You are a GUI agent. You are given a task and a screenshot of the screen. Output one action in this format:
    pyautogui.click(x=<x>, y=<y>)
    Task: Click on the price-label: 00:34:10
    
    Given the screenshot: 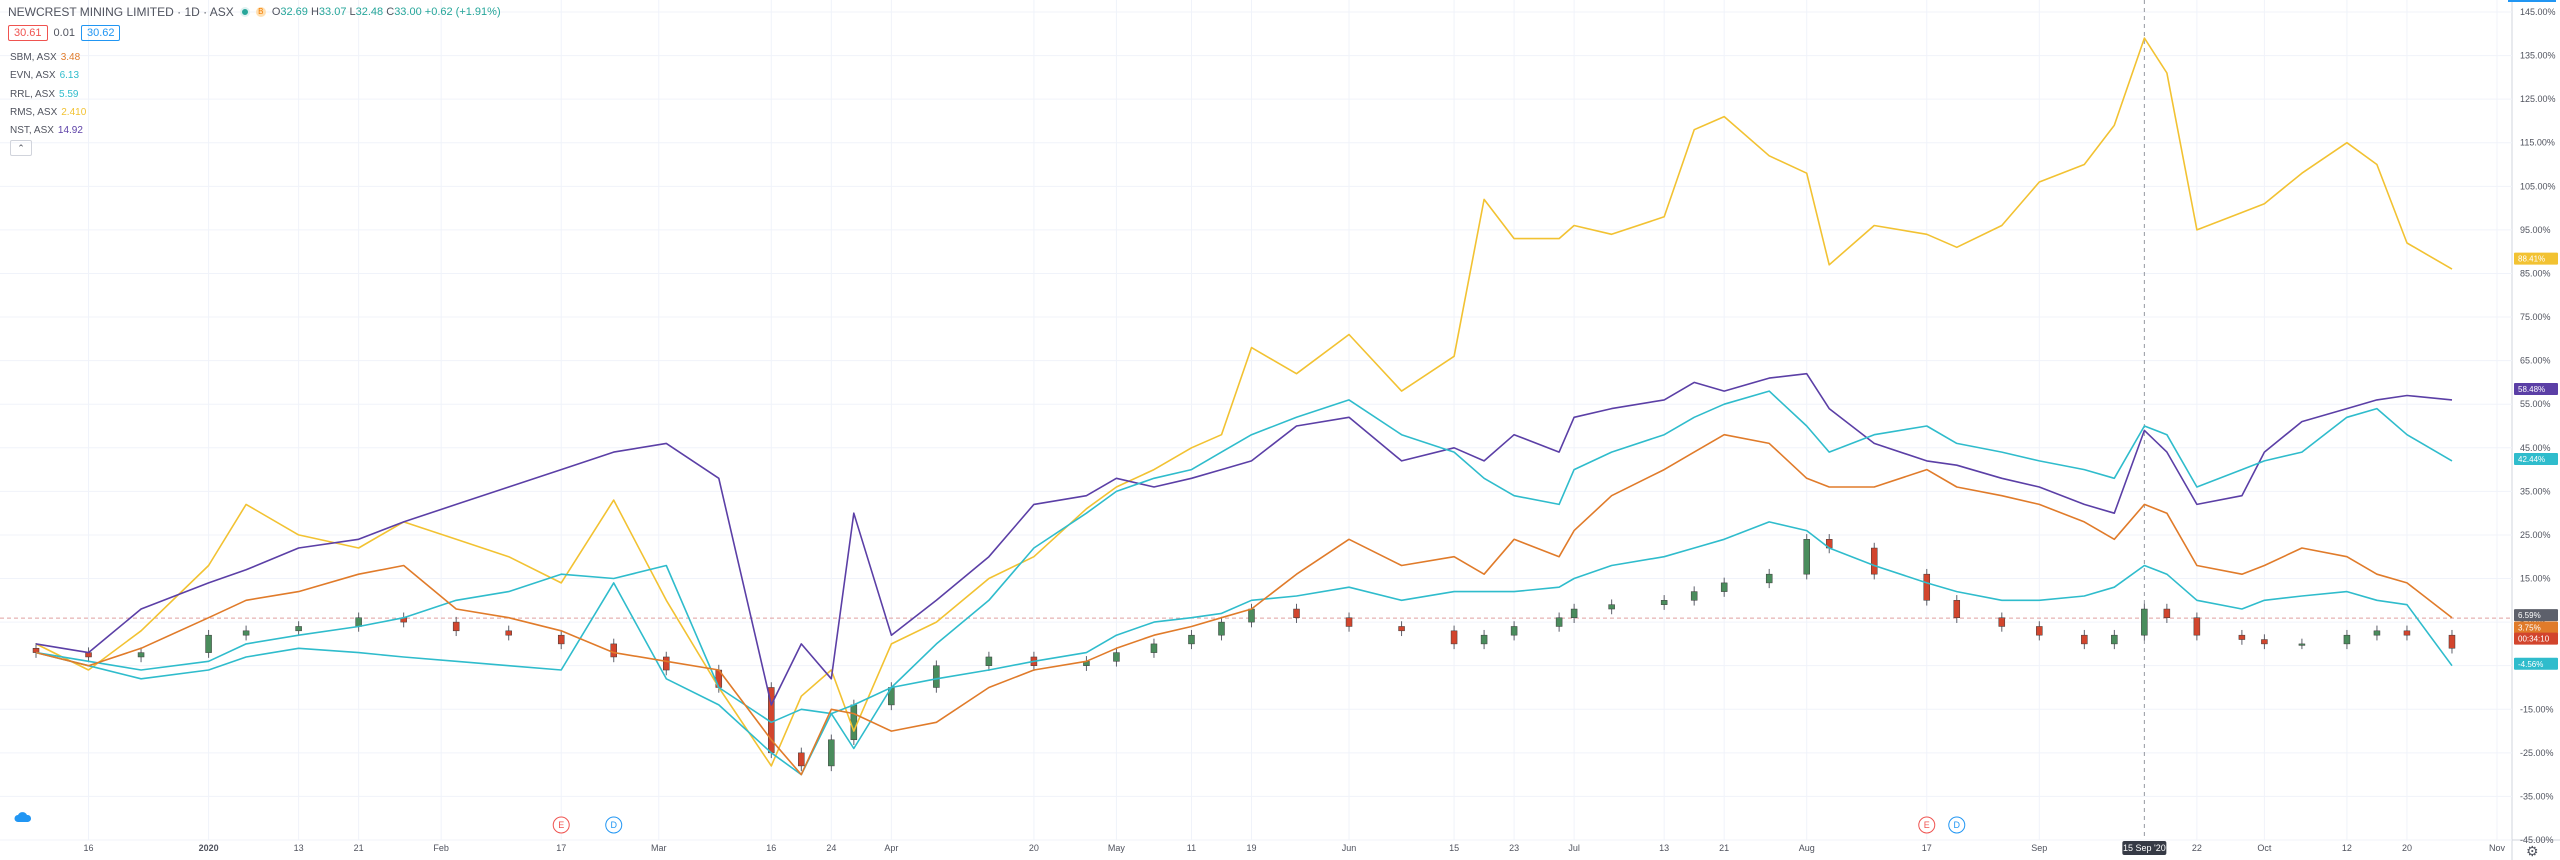 What is the action you would take?
    pyautogui.click(x=2534, y=639)
    